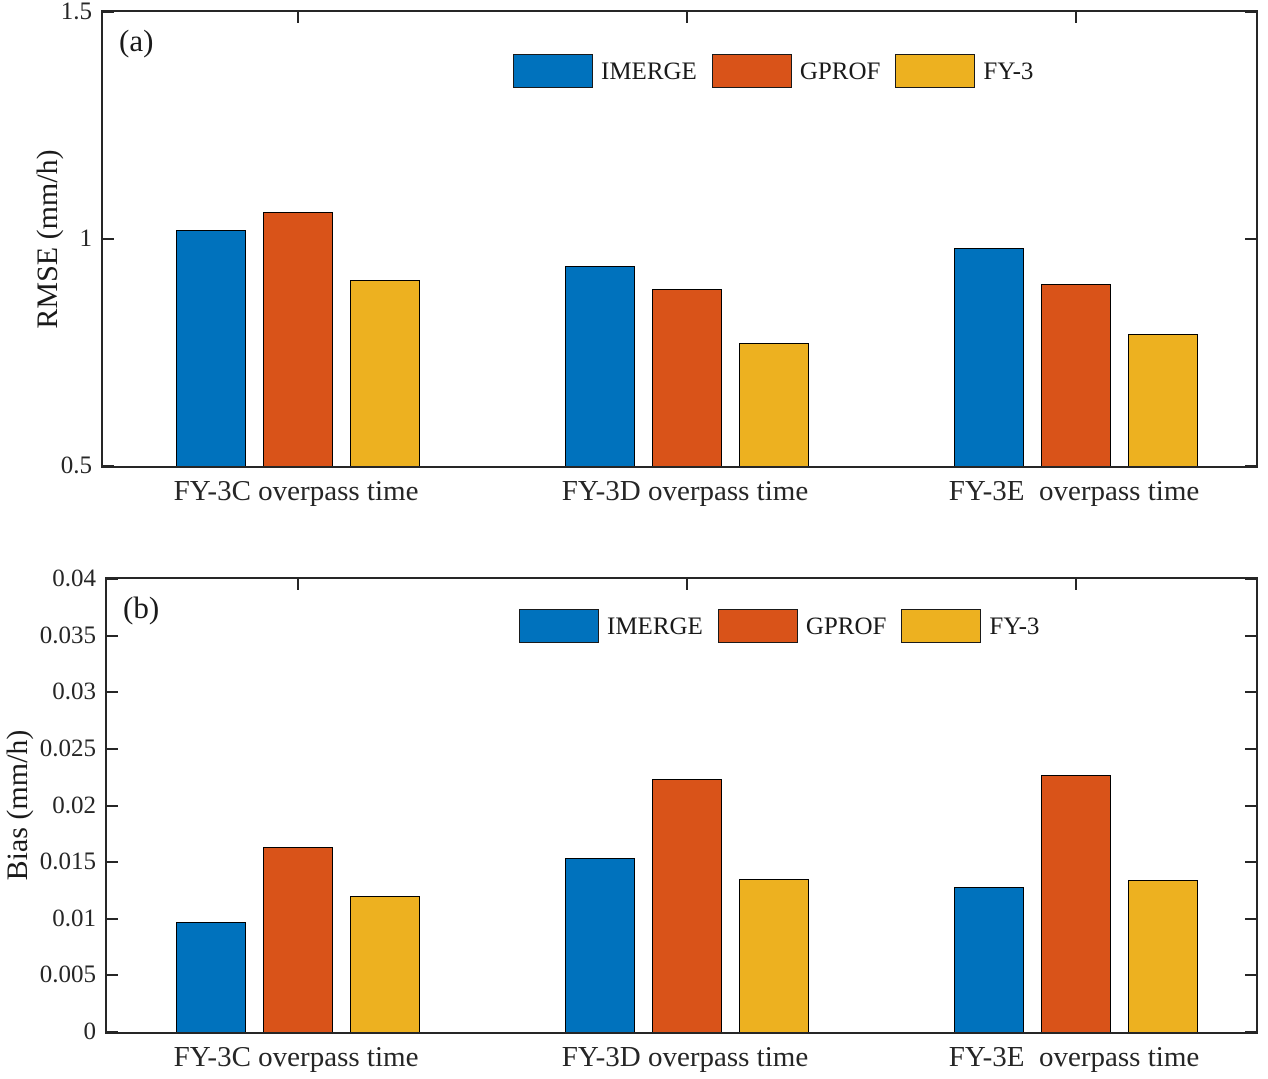 The image size is (1268, 1079). I want to click on y-tick-label: 0.02, so click(74, 805).